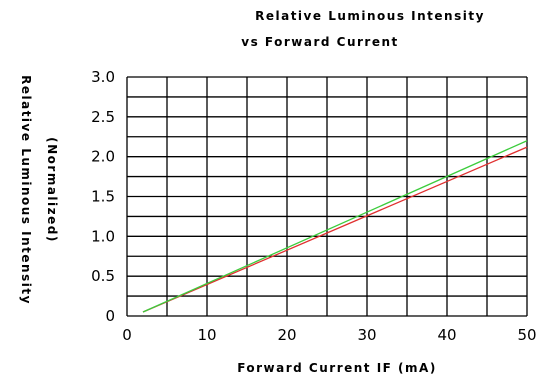 The image size is (545, 381). What do you see at coordinates (337, 368) in the screenshot?
I see `x-axis-label: Forward Current IF (mA)` at bounding box center [337, 368].